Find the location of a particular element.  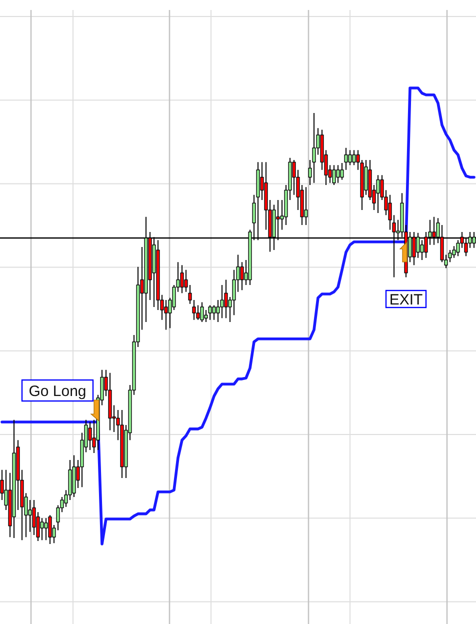

annotation: Go Long is located at coordinates (57, 391).